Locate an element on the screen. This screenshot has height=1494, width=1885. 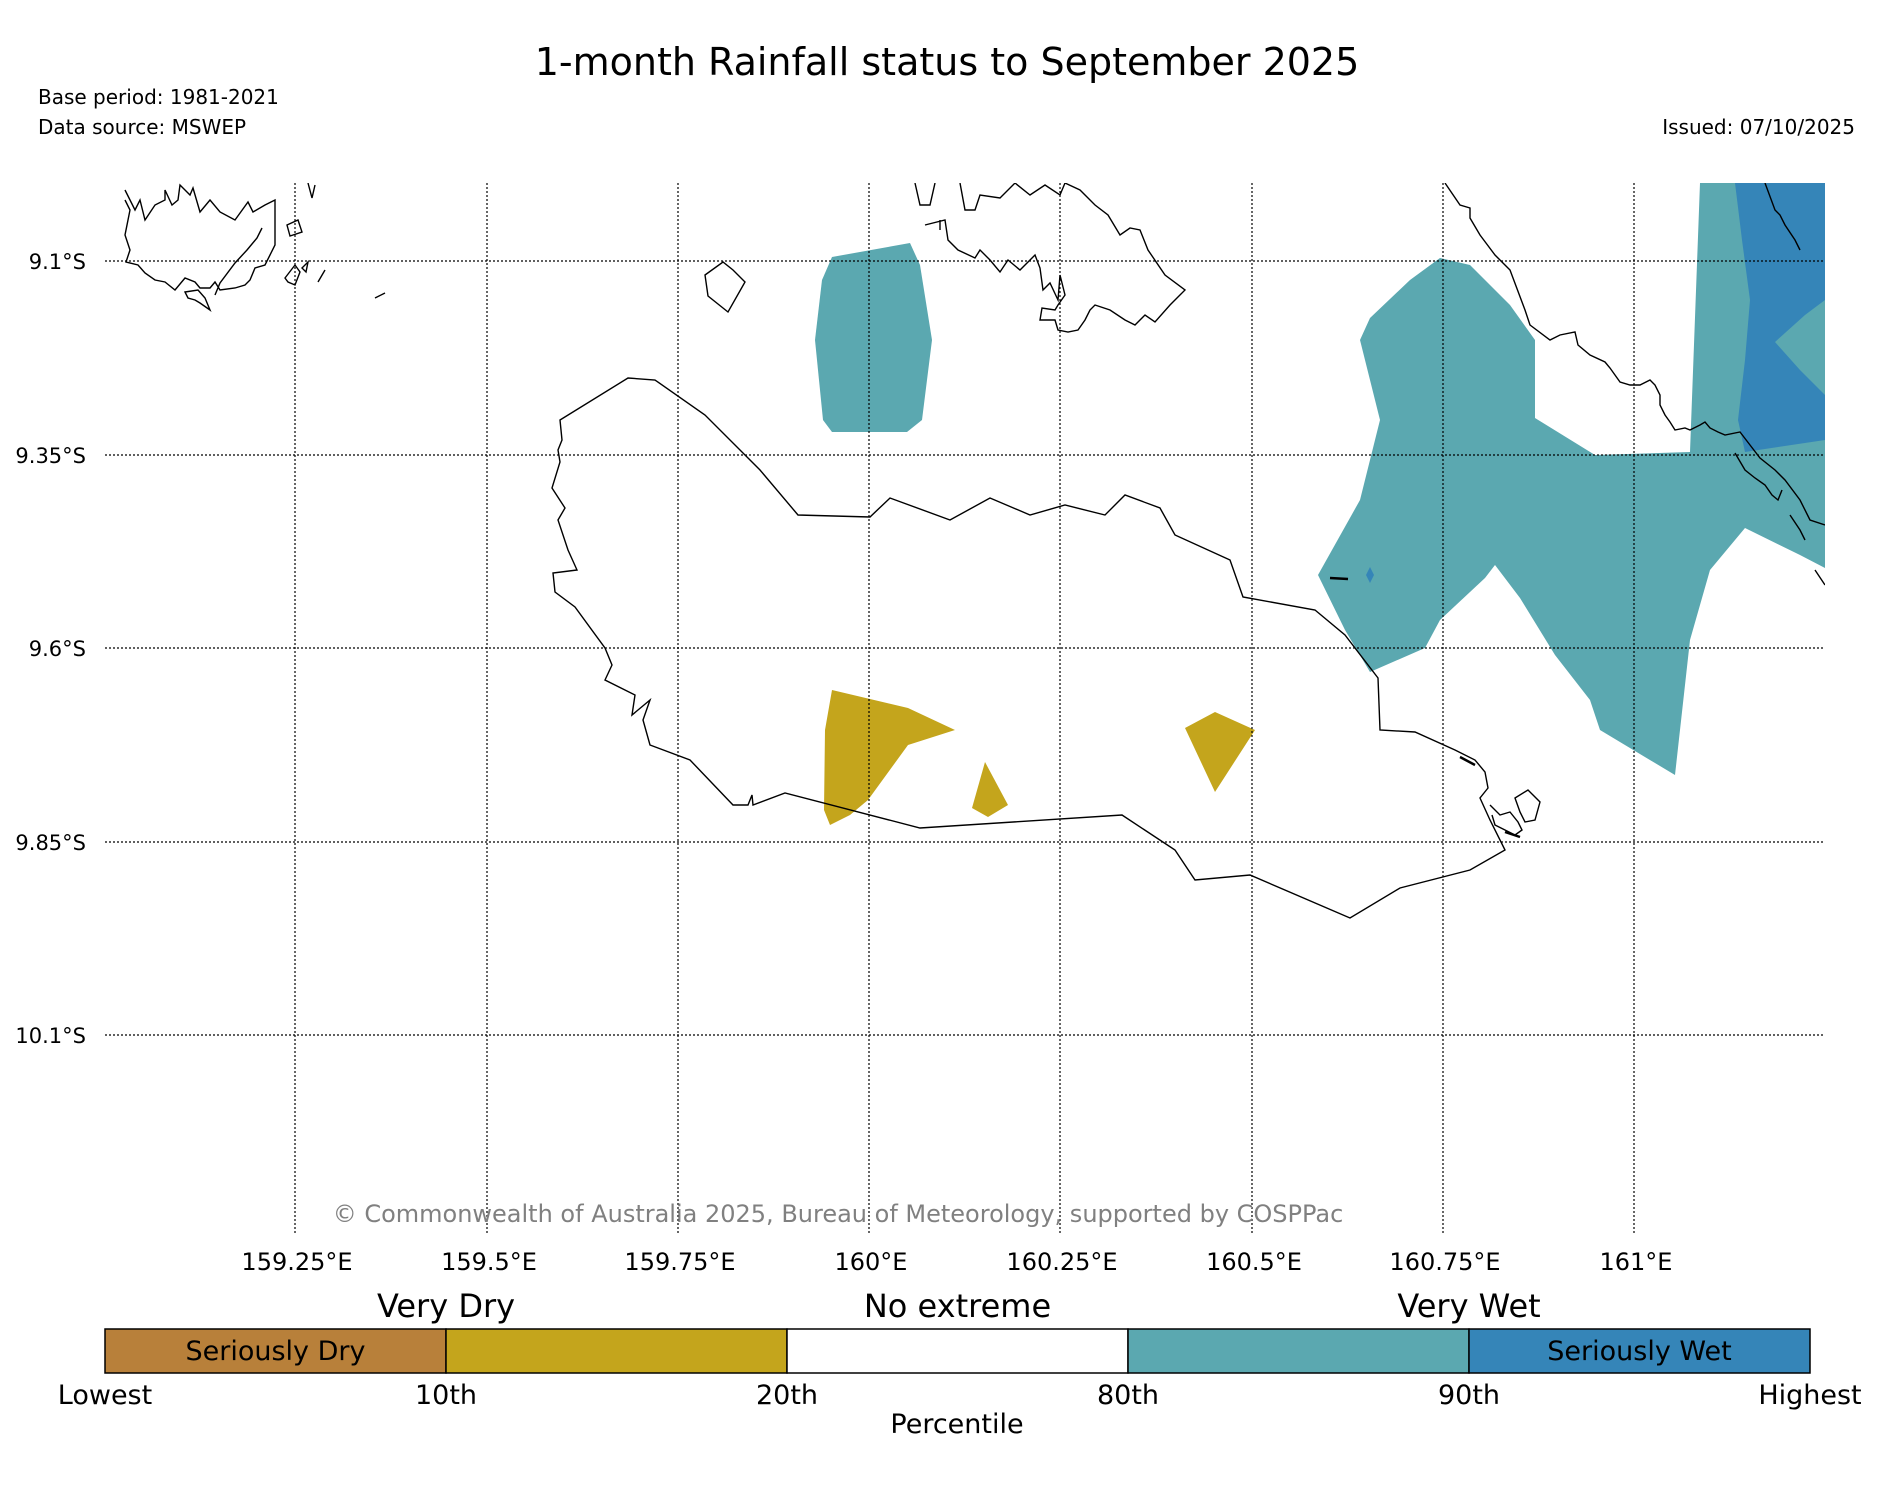
very-dry-regions is located at coordinates (1039, 757).